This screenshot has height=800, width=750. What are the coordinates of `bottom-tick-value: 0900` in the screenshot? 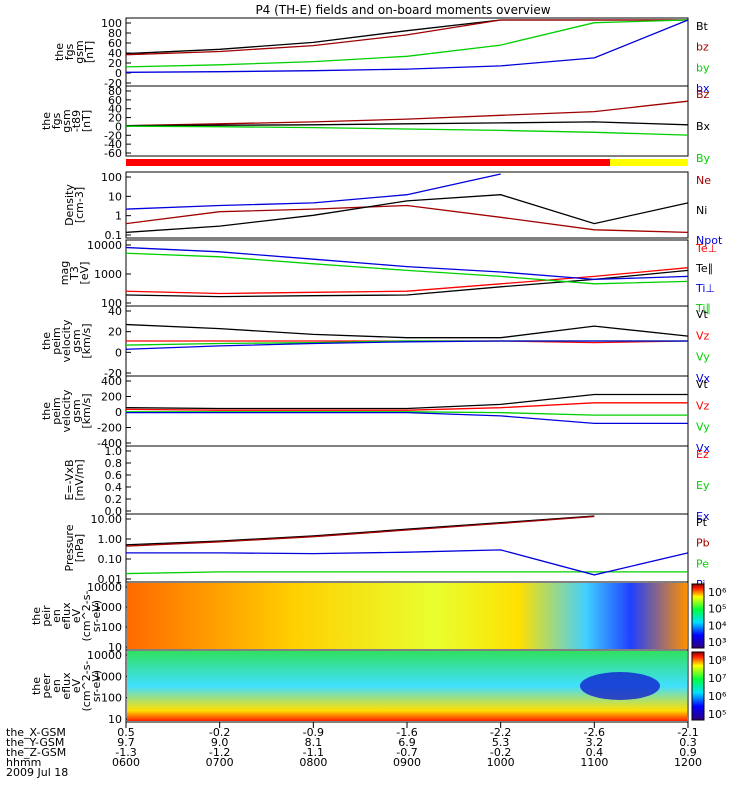 It's located at (407, 762).